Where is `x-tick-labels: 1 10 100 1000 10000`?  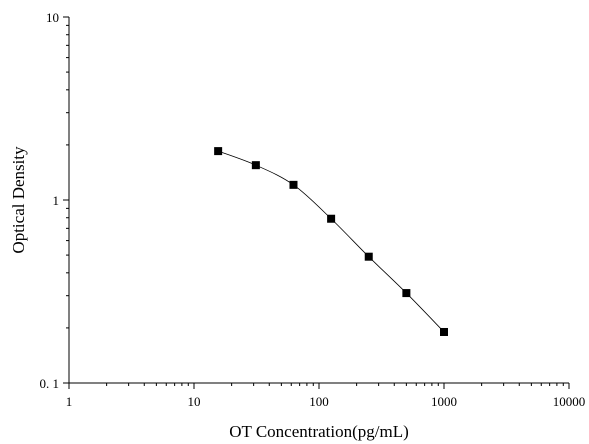
x-tick-labels: 1 10 100 1000 10000 is located at coordinates (326, 401).